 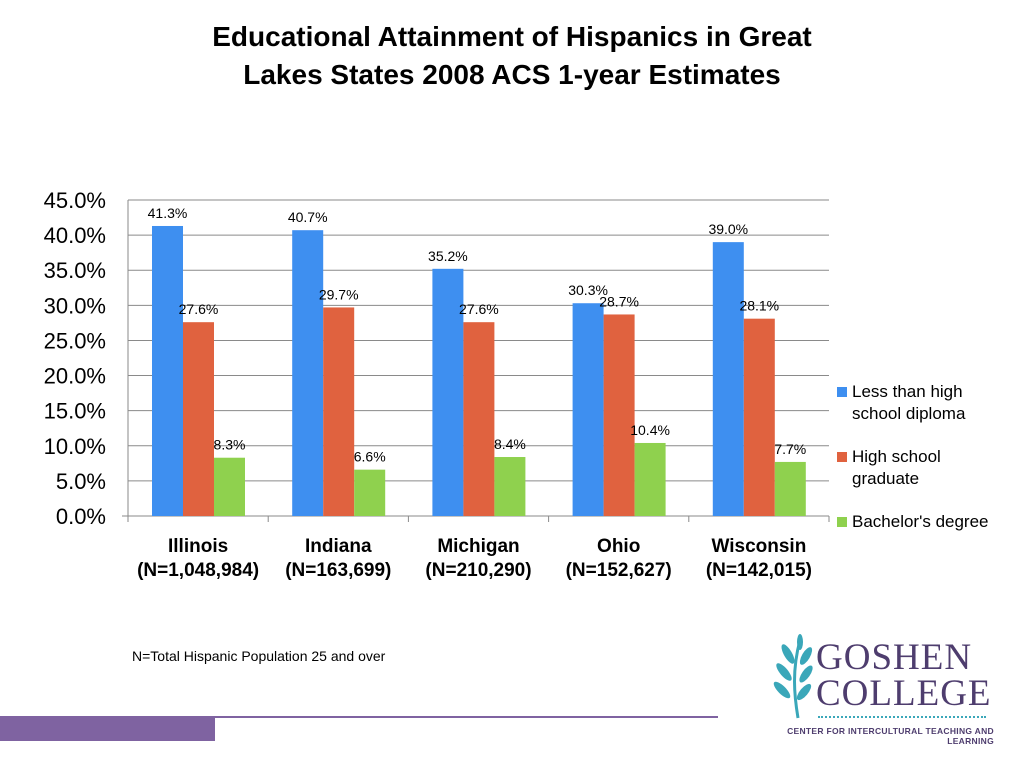 What do you see at coordinates (758, 546) in the screenshot?
I see `x-category-label: Wisconsin` at bounding box center [758, 546].